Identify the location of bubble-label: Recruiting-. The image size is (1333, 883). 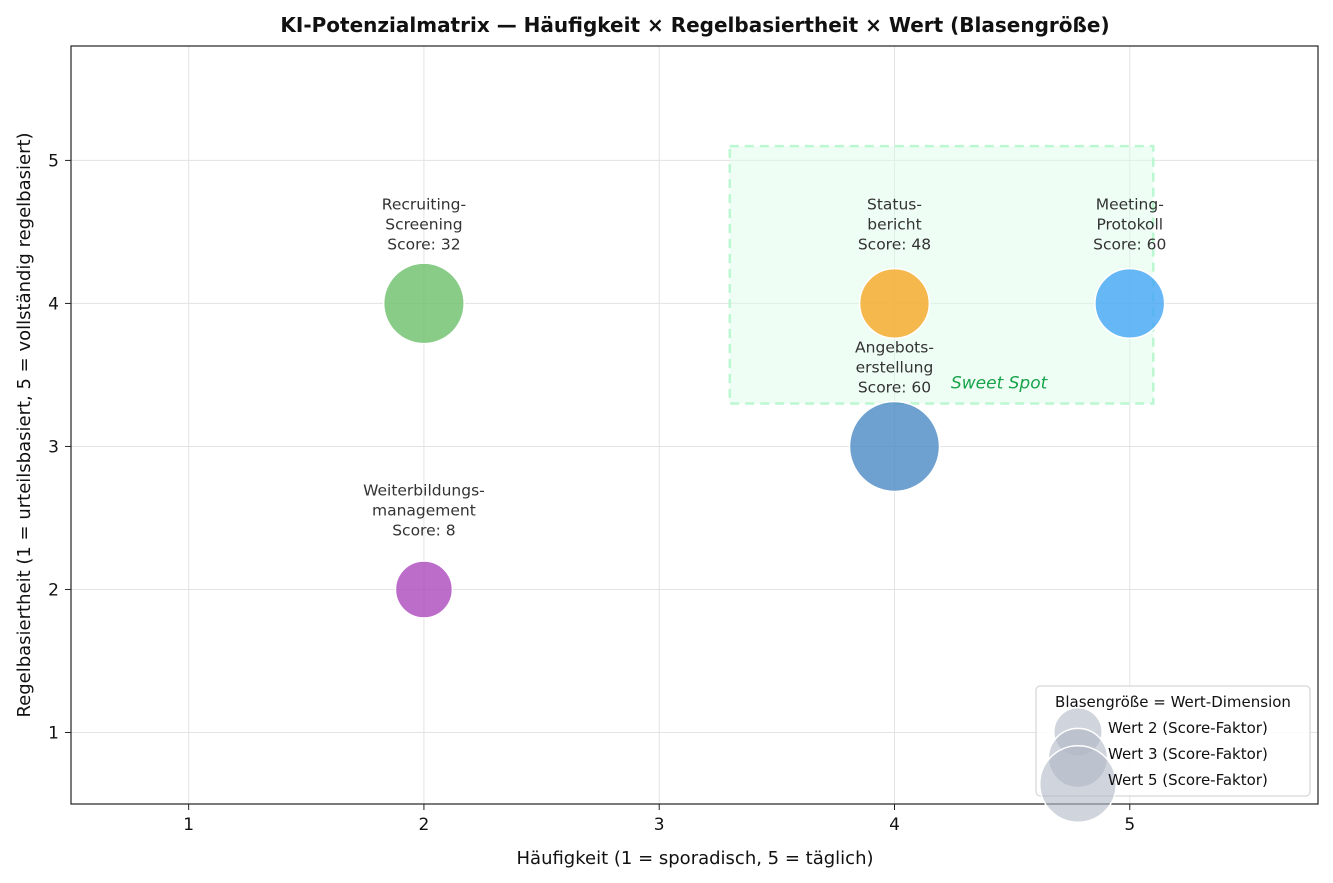
(424, 204).